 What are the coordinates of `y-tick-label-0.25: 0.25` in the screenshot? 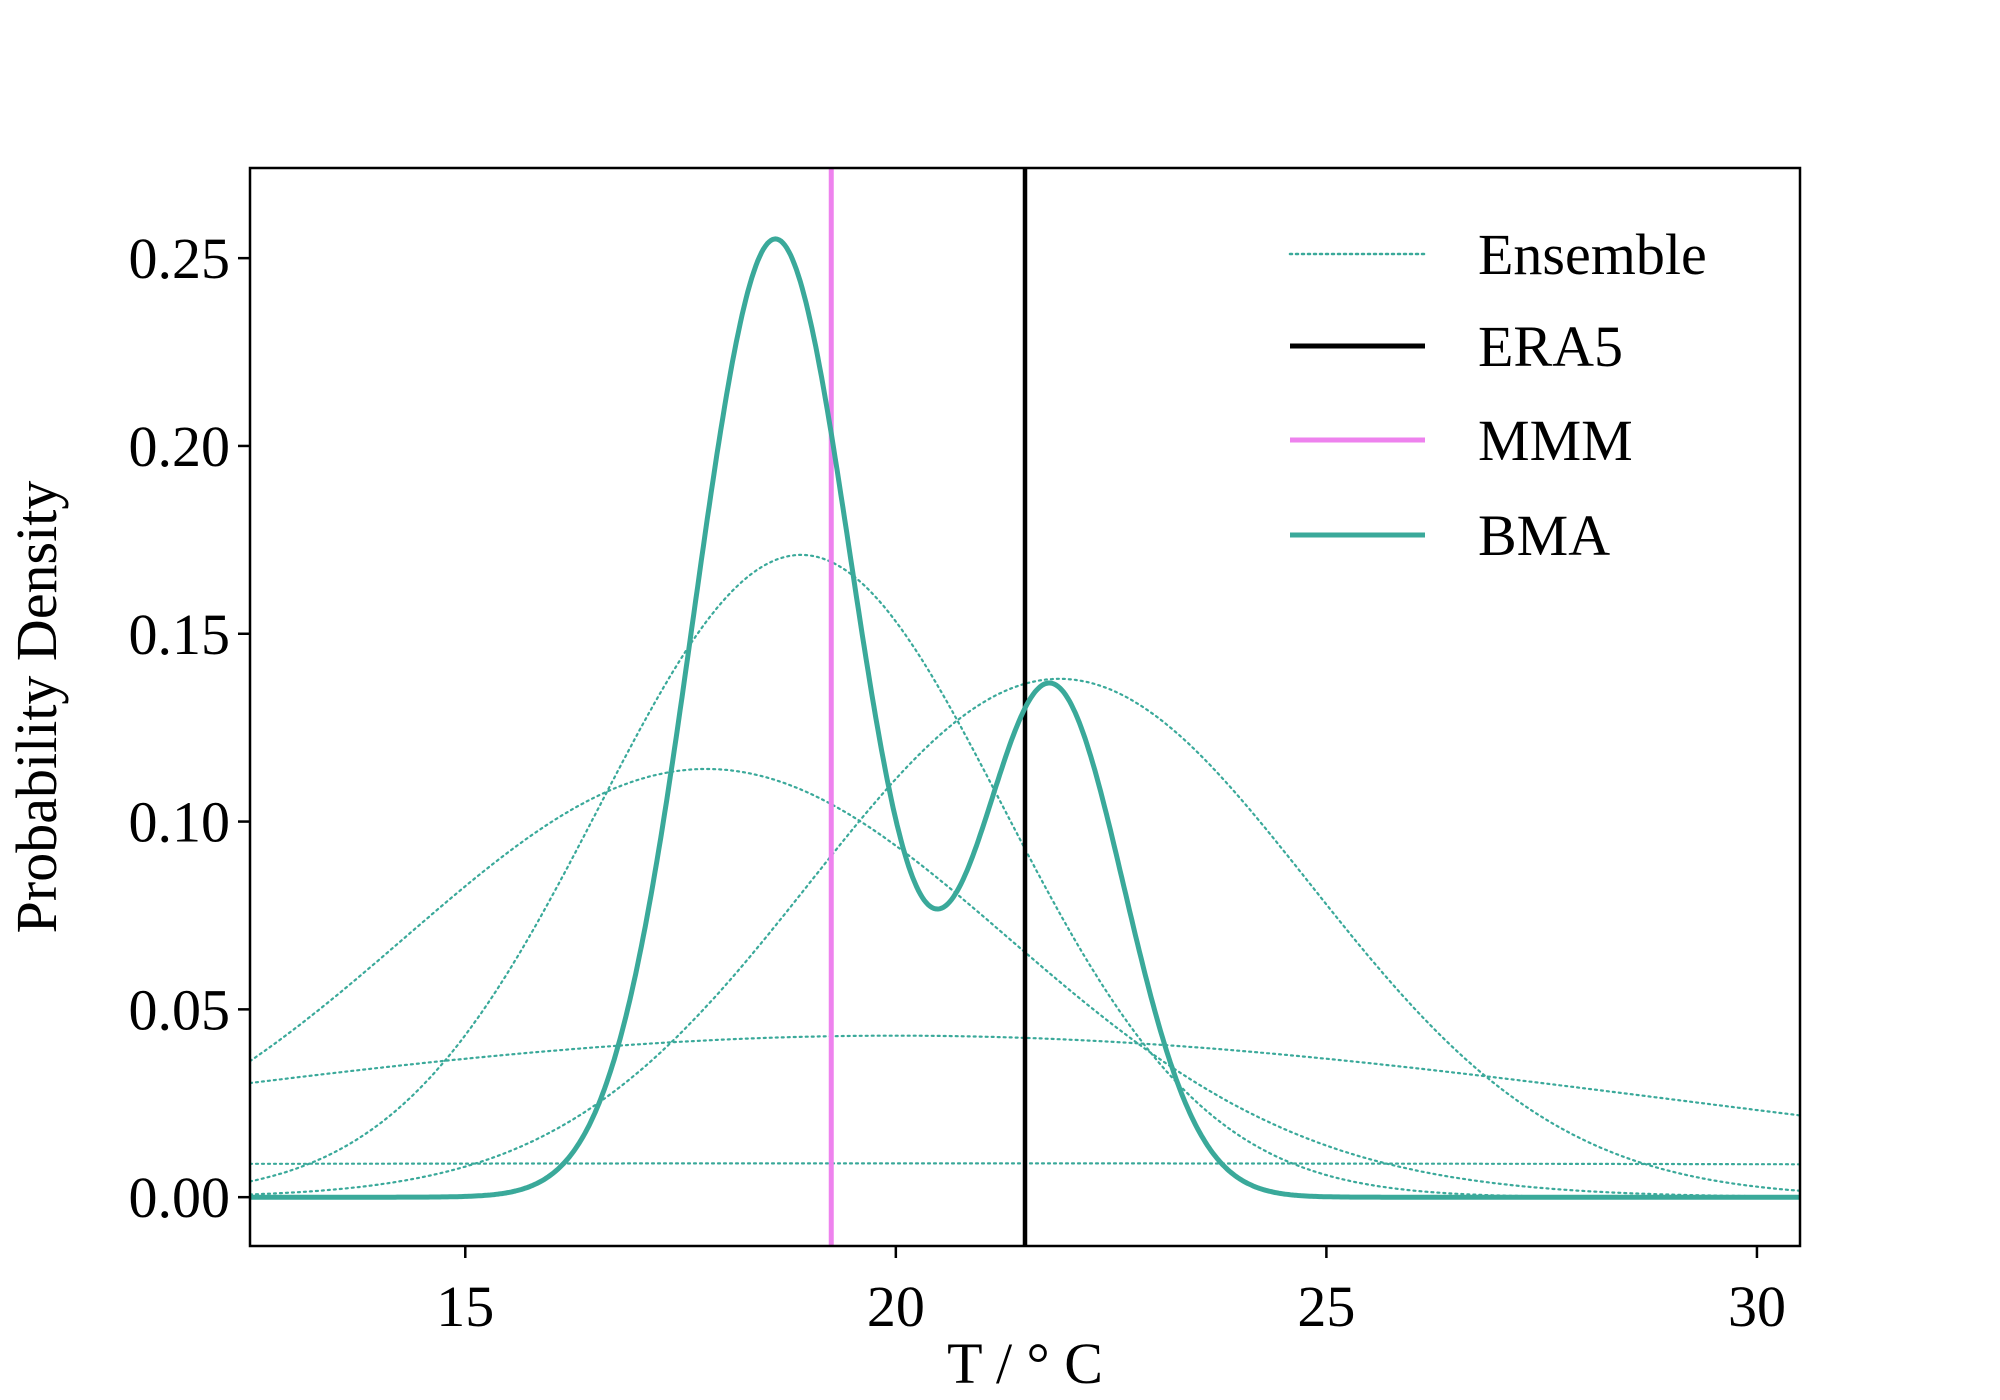 It's located at (180, 258).